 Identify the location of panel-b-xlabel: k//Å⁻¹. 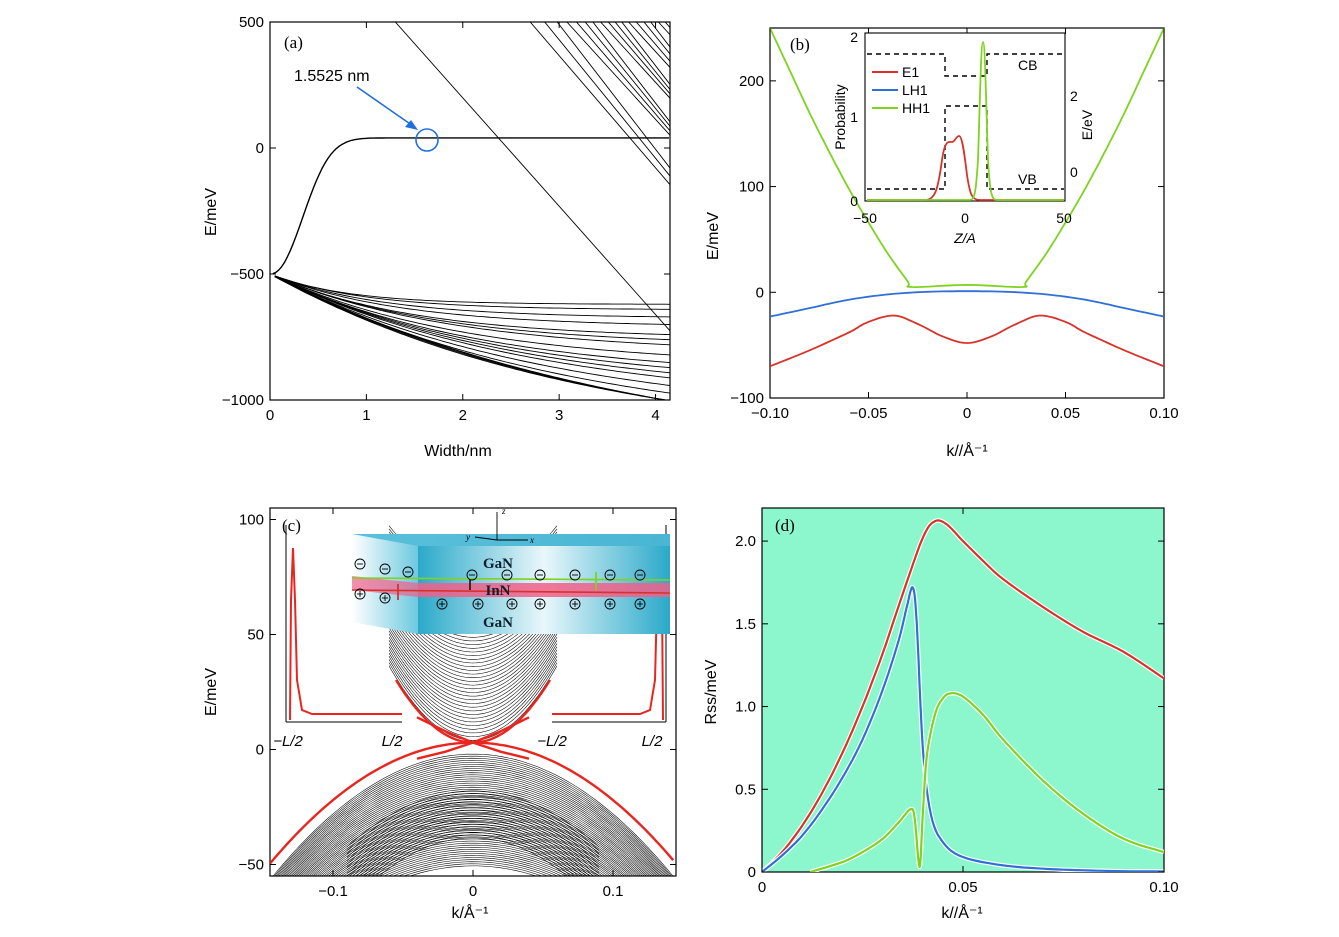
(966, 450).